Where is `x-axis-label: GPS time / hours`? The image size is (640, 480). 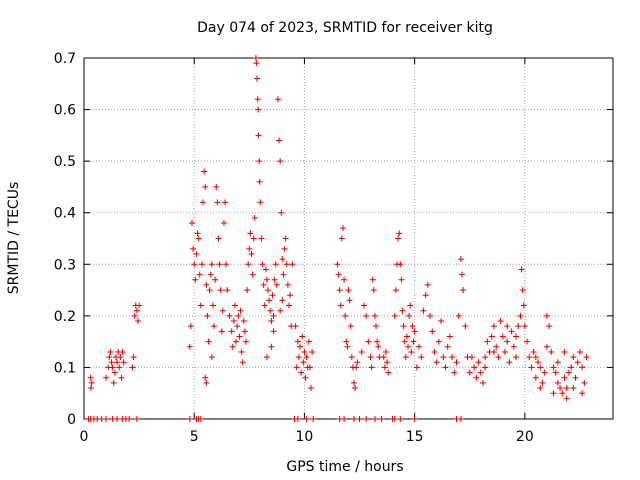
x-axis-label: GPS time / hours is located at coordinates (344, 467).